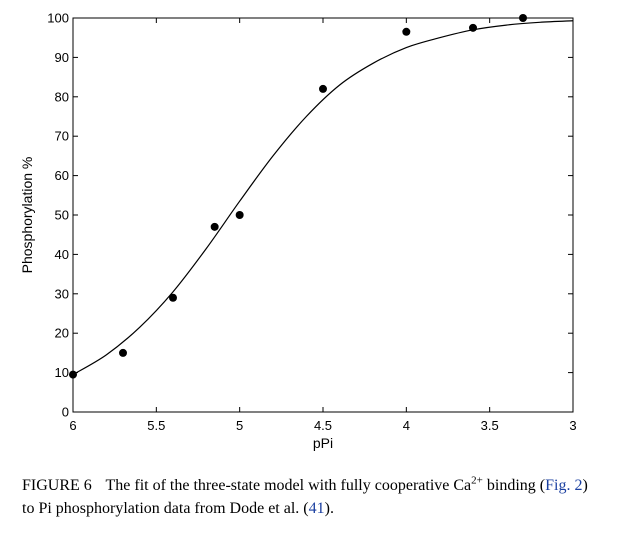 Image resolution: width=619 pixels, height=545 pixels. Describe the element at coordinates (564, 485) in the screenshot. I see `figure-reference-link: Fig. 2` at that location.